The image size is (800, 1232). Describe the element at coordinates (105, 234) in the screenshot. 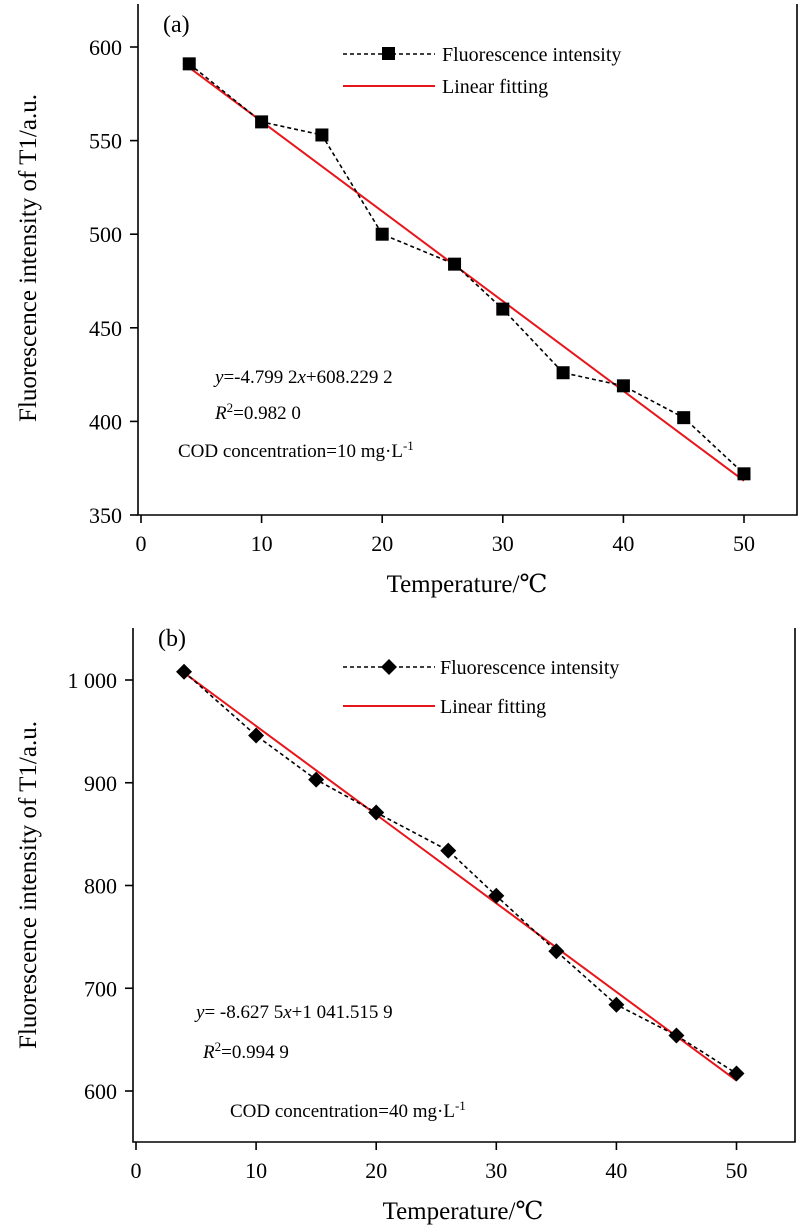

I see `y-tick-label-a: 500` at that location.